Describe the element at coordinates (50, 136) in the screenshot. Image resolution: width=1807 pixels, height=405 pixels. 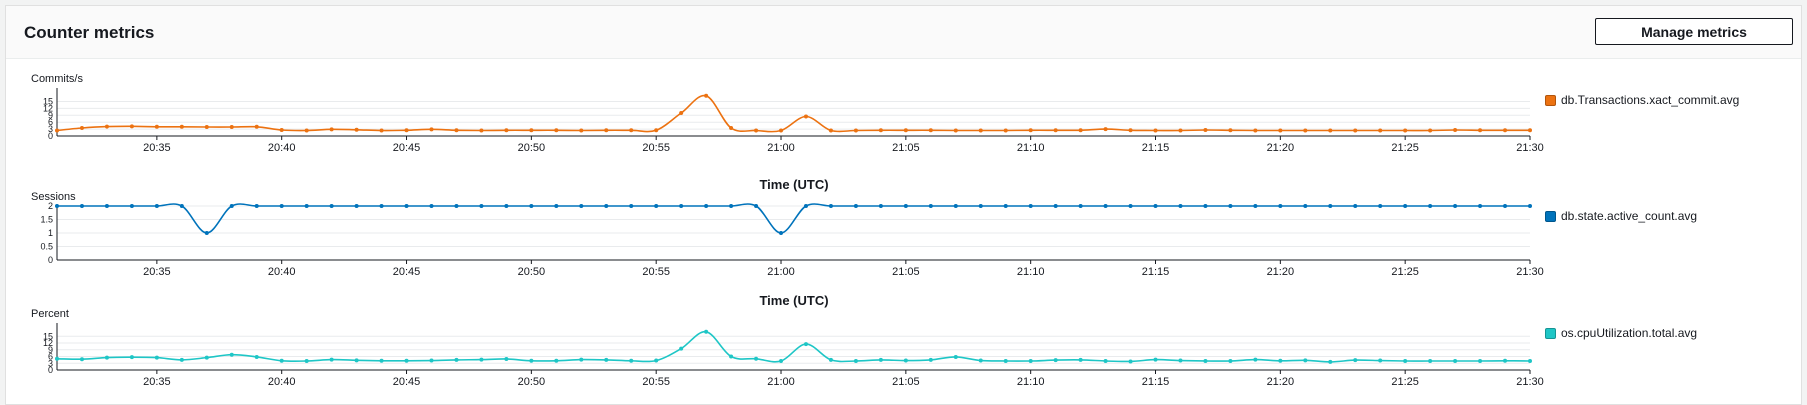
I see `y-tick-label: 0` at that location.